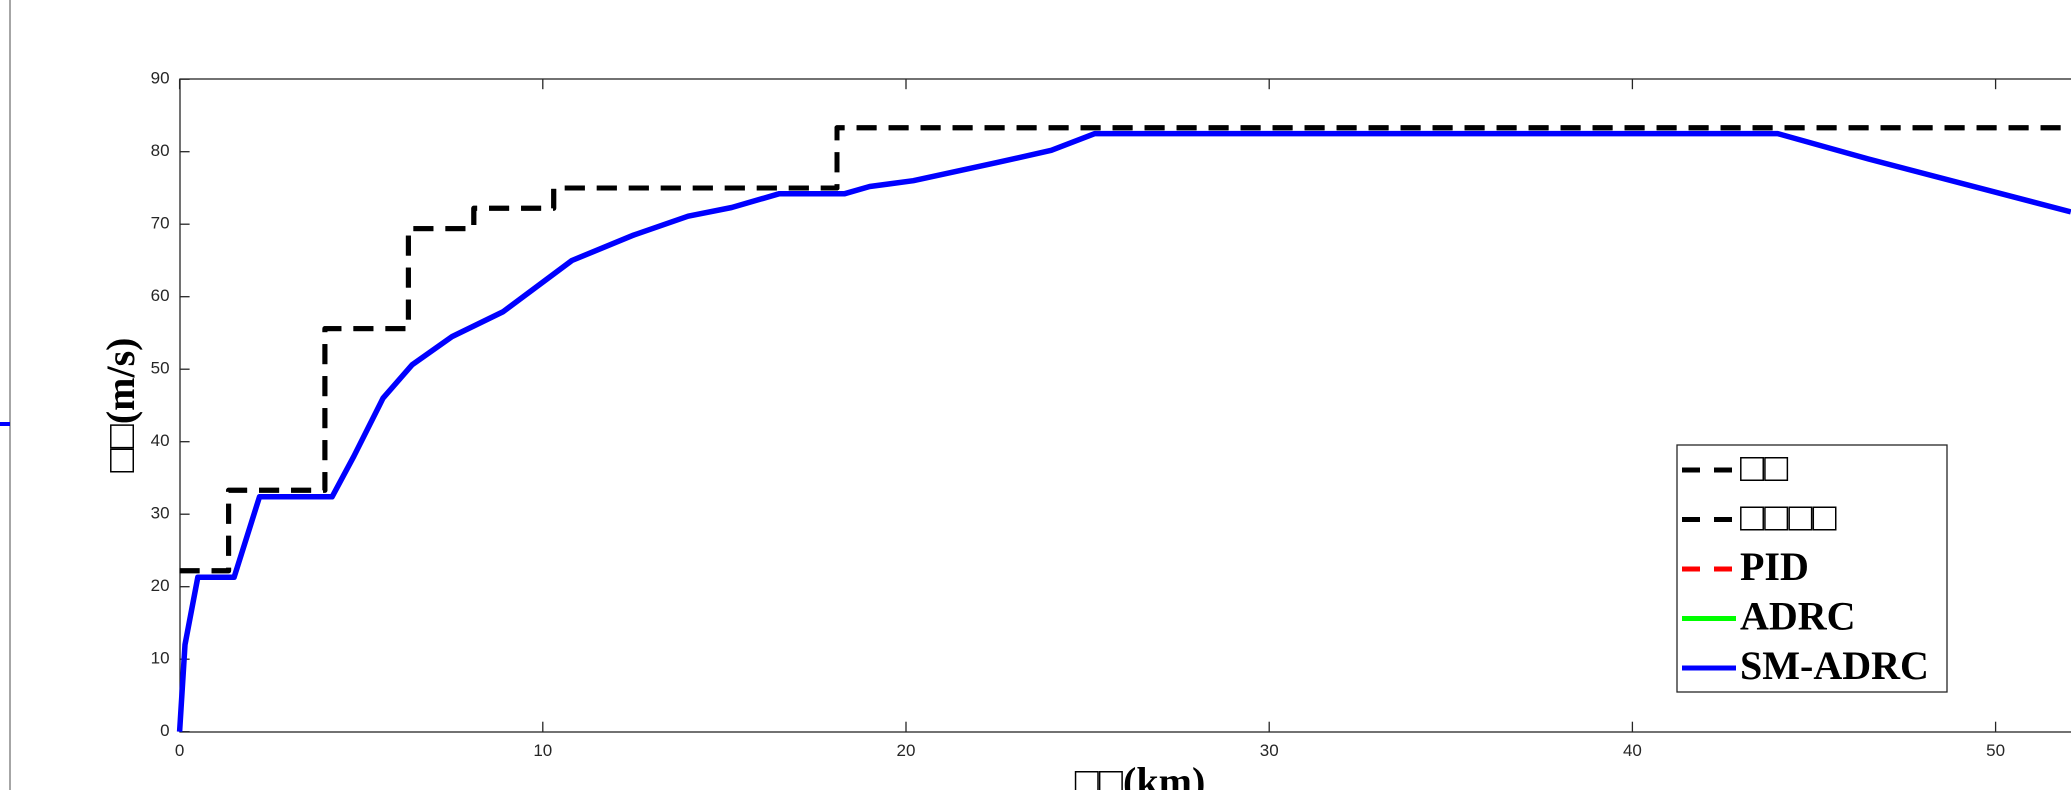 The width and height of the screenshot is (2071, 790). I want to click on x-tick-label: 20, so click(906, 750).